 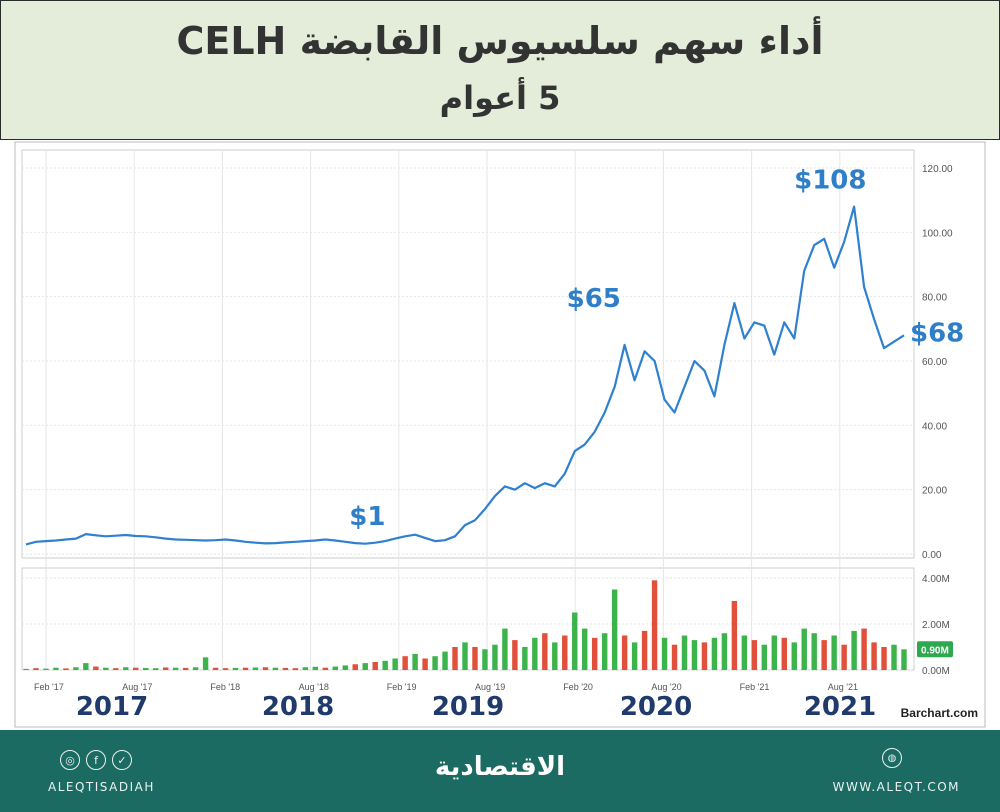 What do you see at coordinates (656, 707) in the screenshot?
I see `year-label: 2020` at bounding box center [656, 707].